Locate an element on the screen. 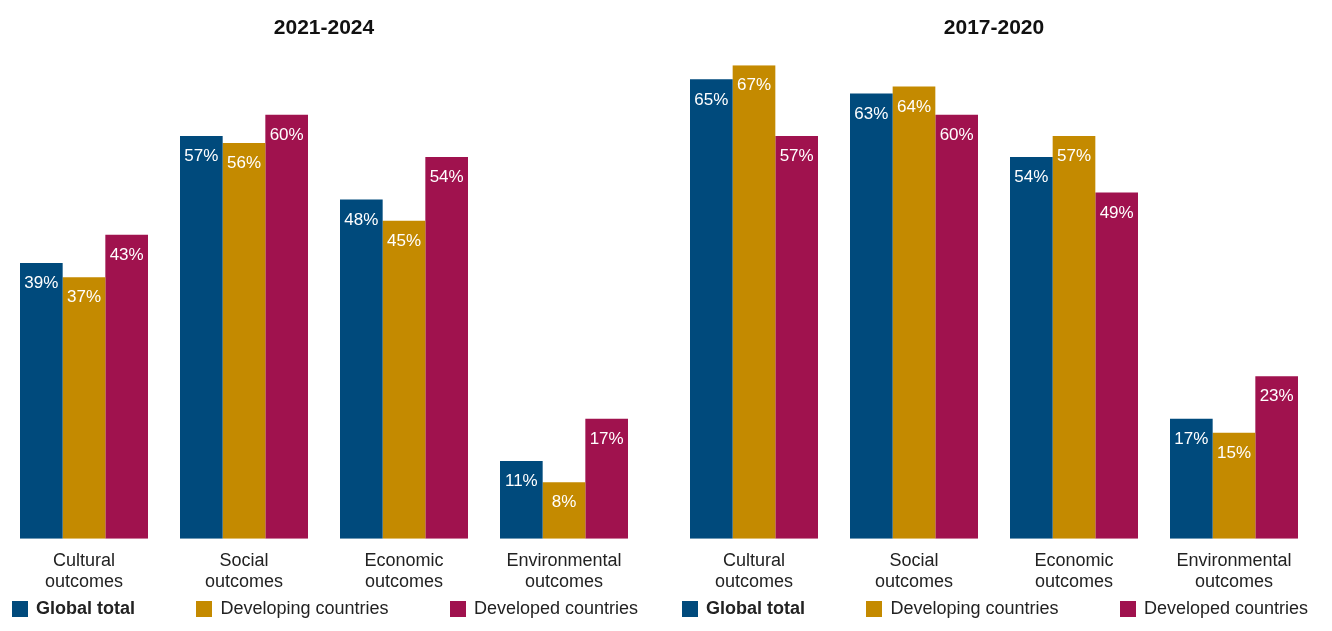 The width and height of the screenshot is (1332, 631). data-label: 67% is located at coordinates (754, 85).